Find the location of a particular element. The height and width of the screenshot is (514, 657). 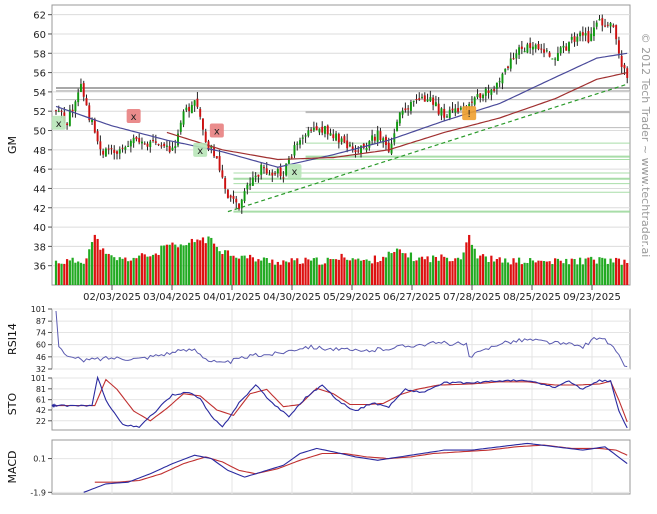

date-tick-label: 02/03/2025 is located at coordinates (112, 297).